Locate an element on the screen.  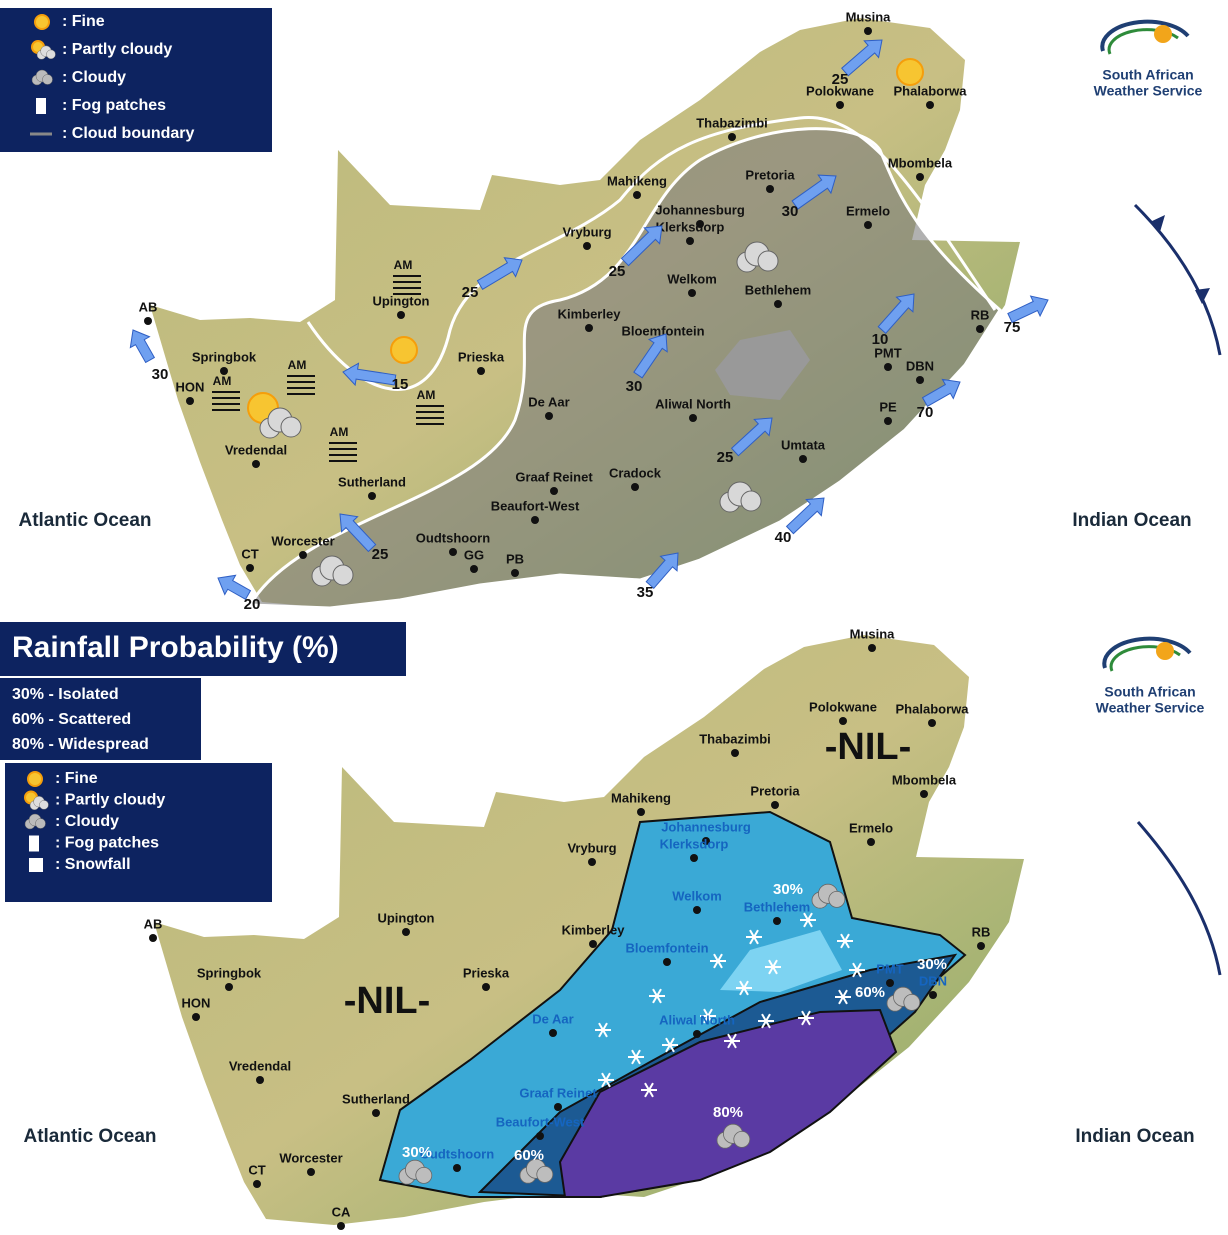
cloud-boundary is located at coordinates (651, 253).